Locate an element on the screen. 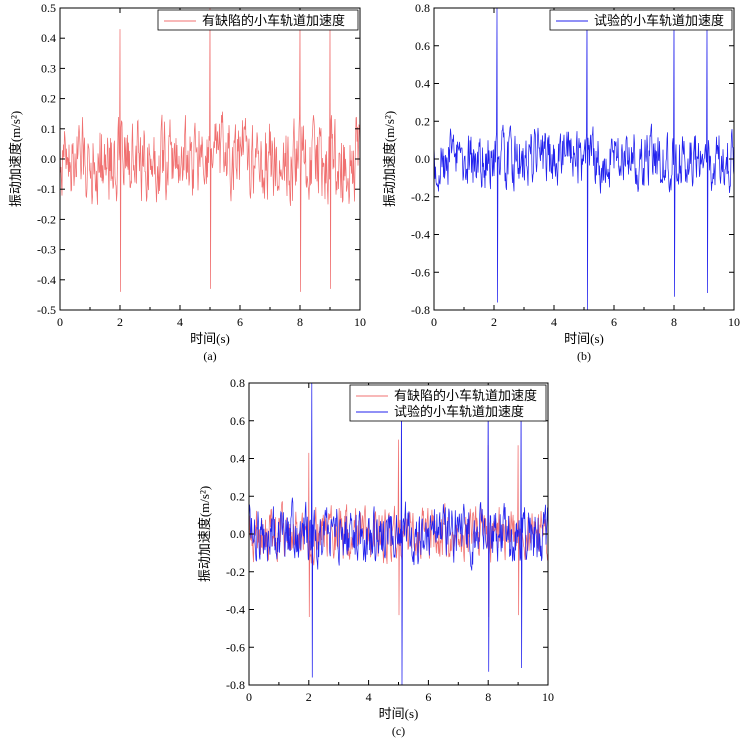  chart-caption: (c) is located at coordinates (398, 731).